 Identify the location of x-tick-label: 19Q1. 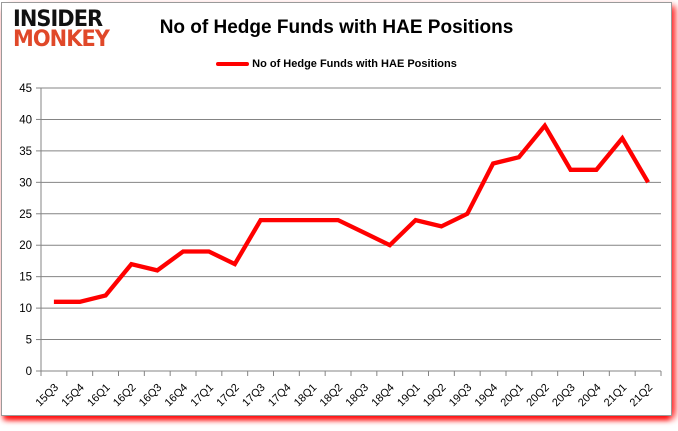
(409, 396).